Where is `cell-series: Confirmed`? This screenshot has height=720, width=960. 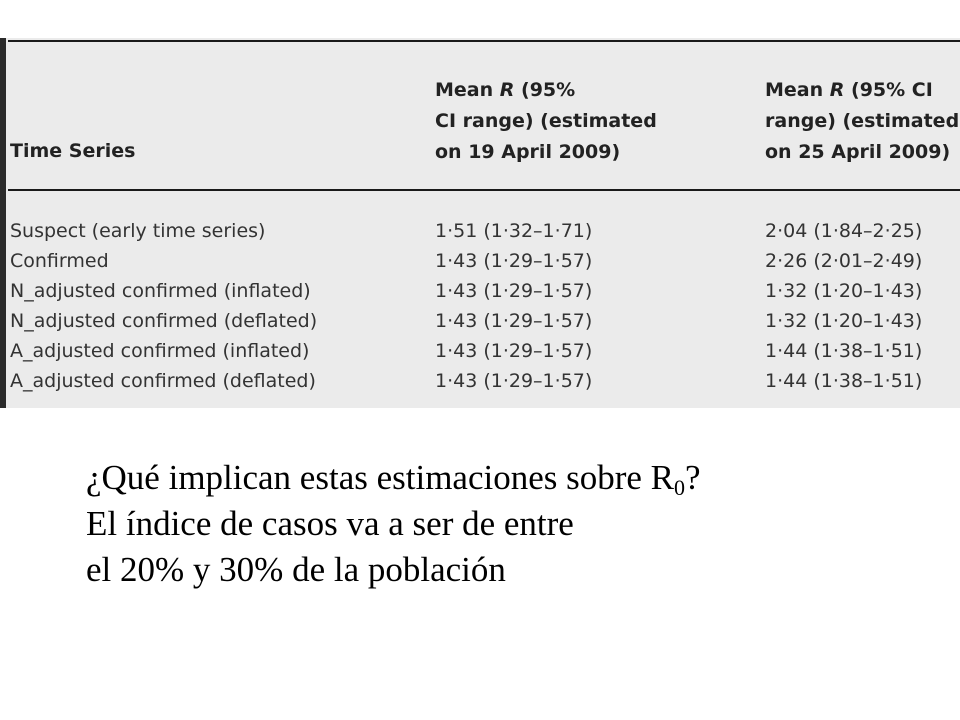 cell-series: Confirmed is located at coordinates (59, 261).